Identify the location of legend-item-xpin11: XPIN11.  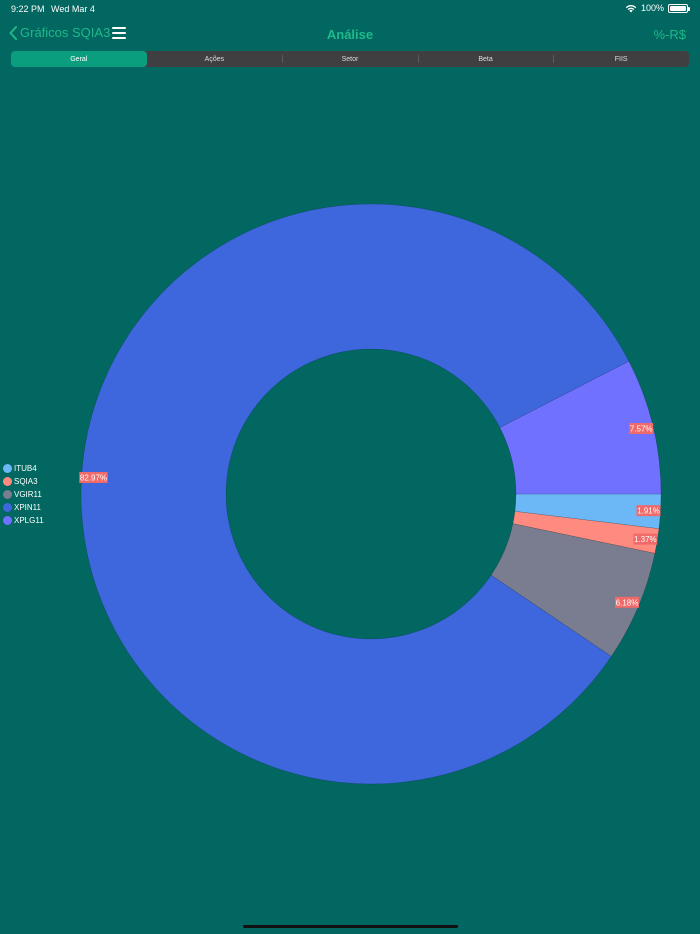
(23, 507).